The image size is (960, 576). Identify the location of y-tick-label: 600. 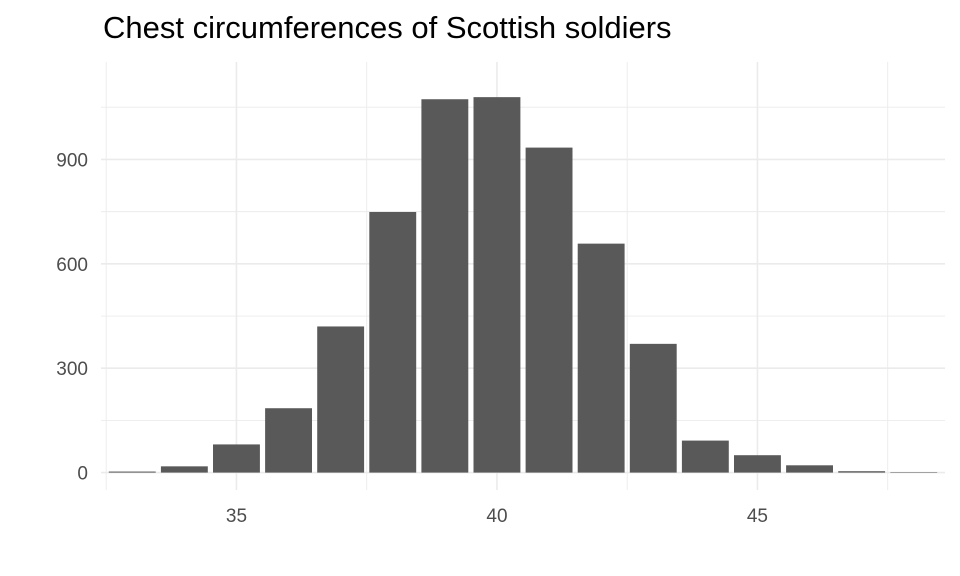
(72, 265).